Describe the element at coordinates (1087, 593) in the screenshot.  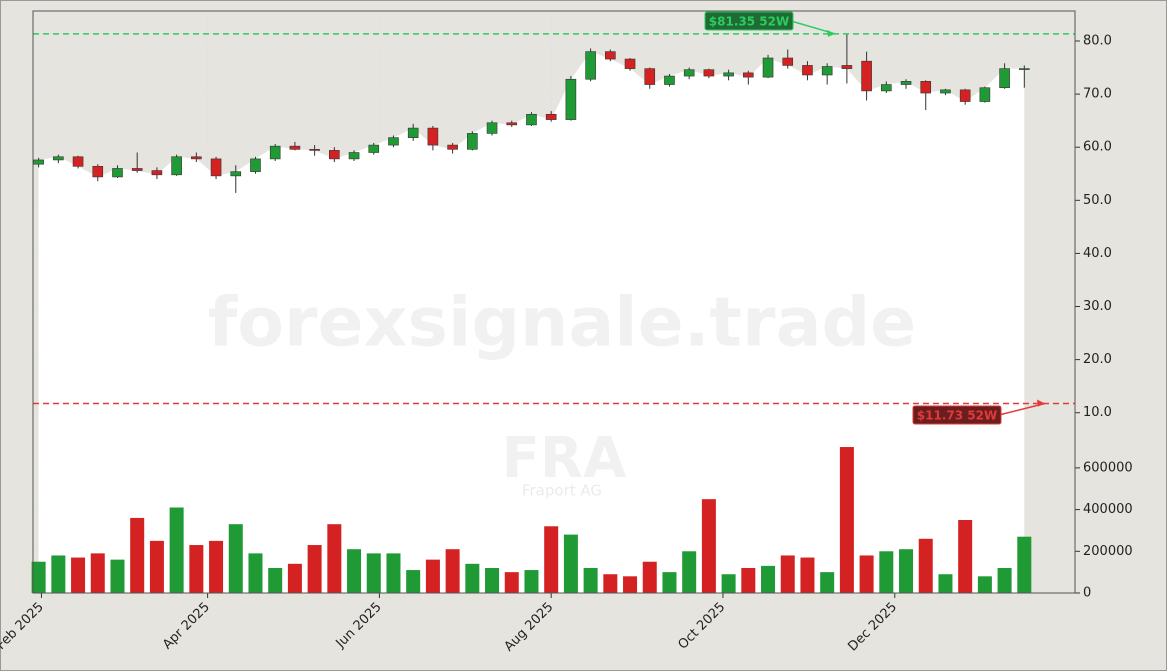
I see `y2-tick-label: 0` at that location.